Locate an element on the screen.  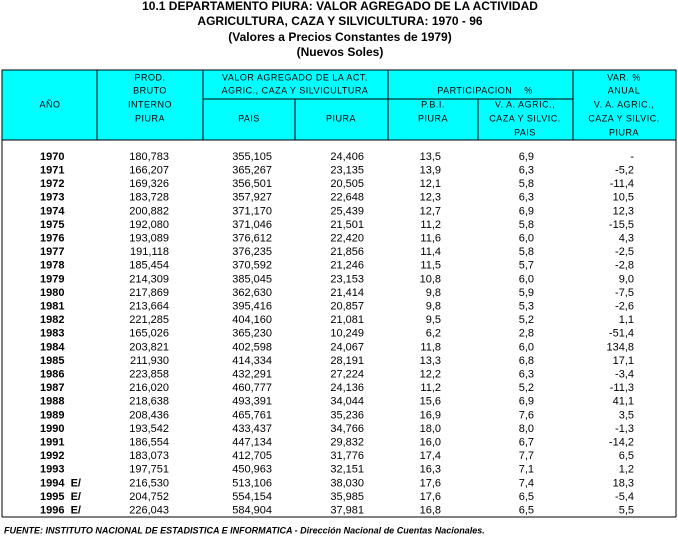
data-cell: 5,8 is located at coordinates (526, 252).